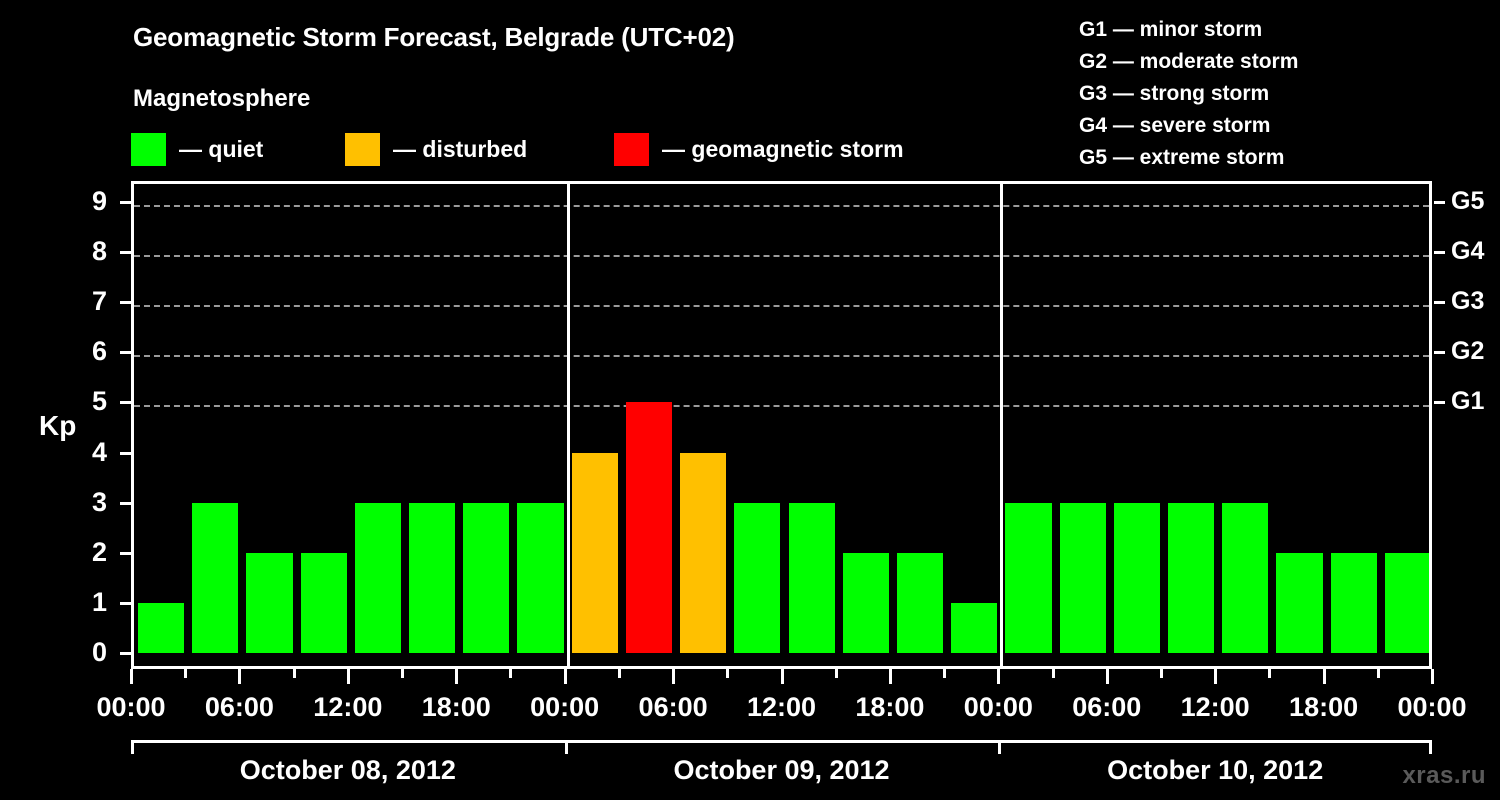 Image resolution: width=1500 pixels, height=800 pixels. I want to click on legend-swatch-geomagnetic-storm, so click(631, 149).